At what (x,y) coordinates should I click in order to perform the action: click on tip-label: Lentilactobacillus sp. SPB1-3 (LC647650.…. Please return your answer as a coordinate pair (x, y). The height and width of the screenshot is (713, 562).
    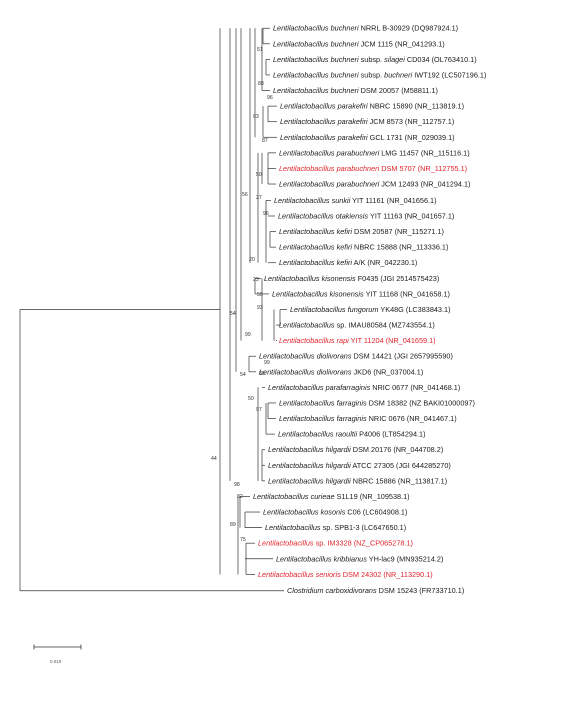
    Looking at the image, I should click on (335, 527).